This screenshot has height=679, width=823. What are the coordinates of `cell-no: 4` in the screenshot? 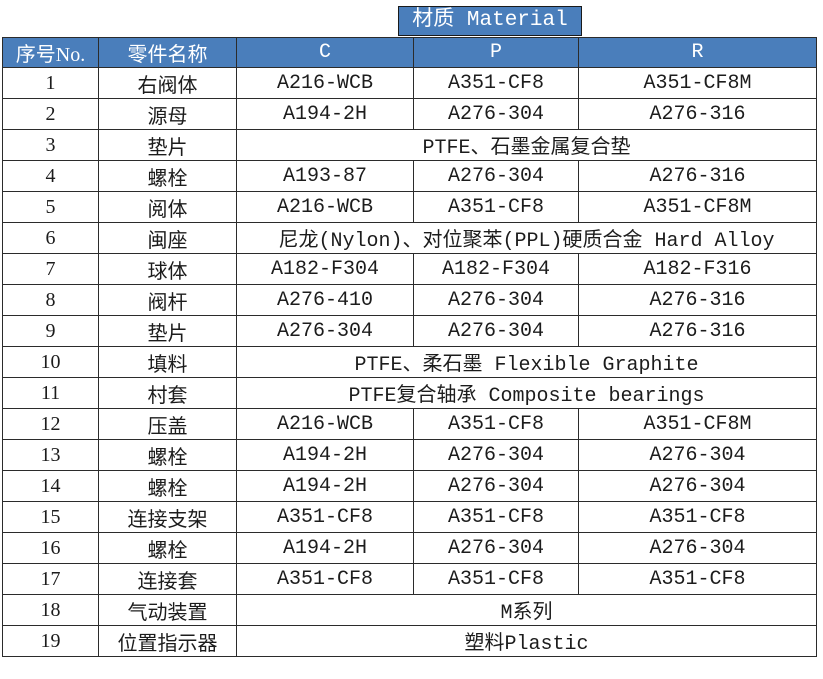 It's located at (50, 176).